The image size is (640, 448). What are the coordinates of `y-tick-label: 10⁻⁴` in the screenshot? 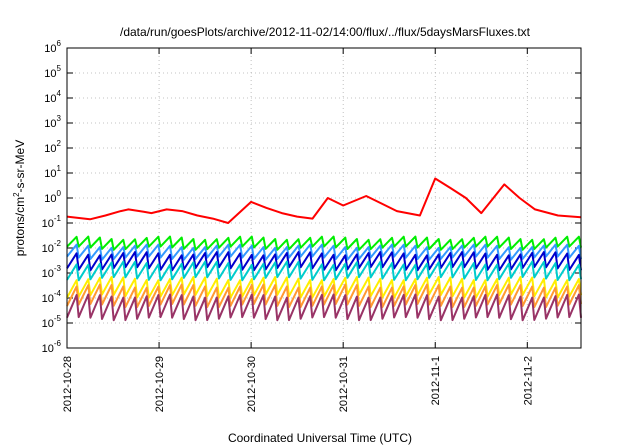 It's located at (52, 297).